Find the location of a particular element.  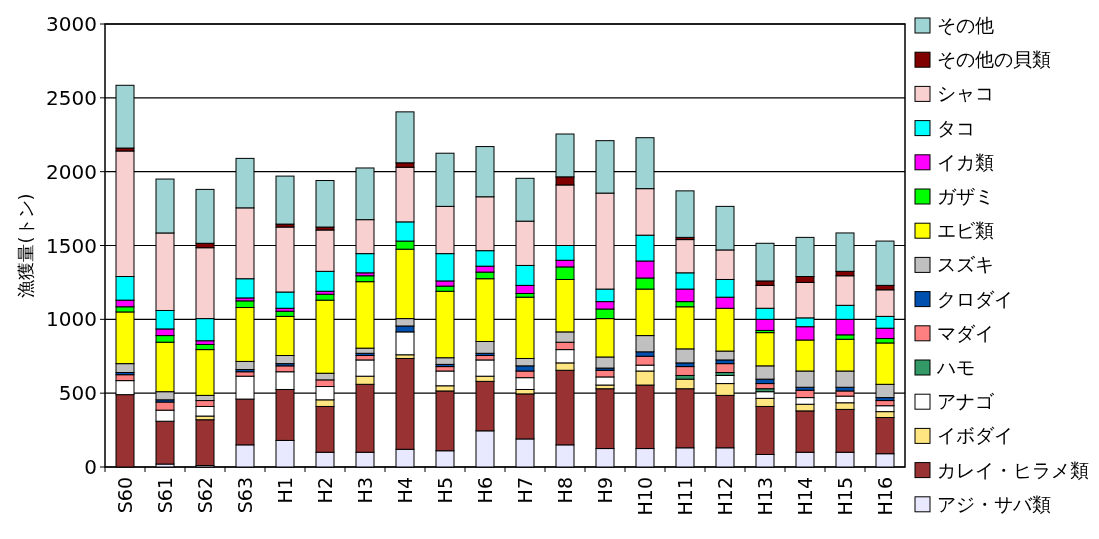

legend-label: イボダイ is located at coordinates (975, 435).